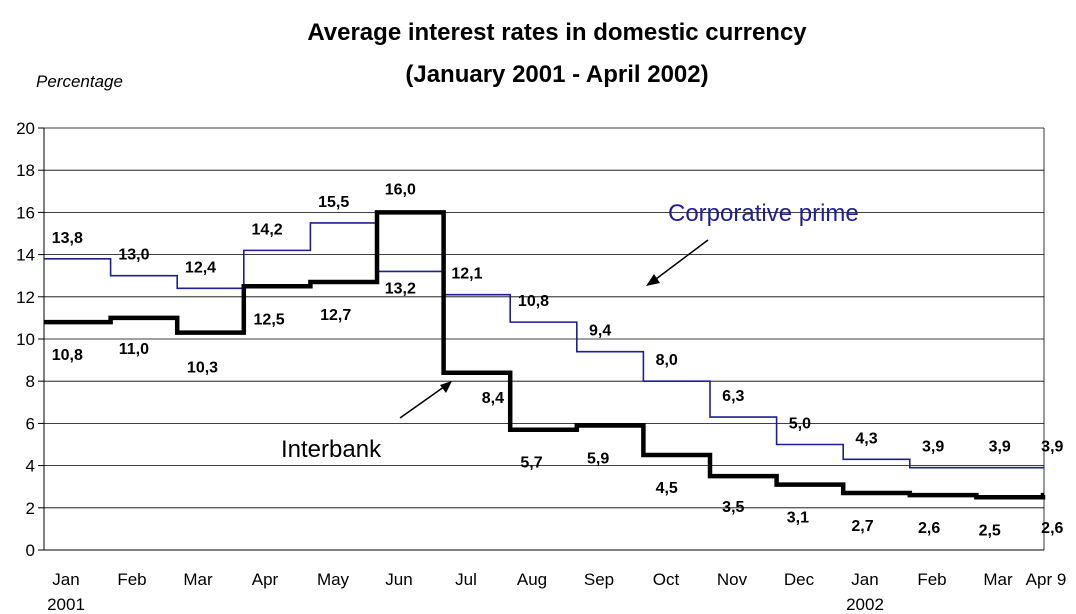 Image resolution: width=1076 pixels, height=614 pixels. Describe the element at coordinates (265, 579) in the screenshot. I see `x-tick-label: Apr` at that location.